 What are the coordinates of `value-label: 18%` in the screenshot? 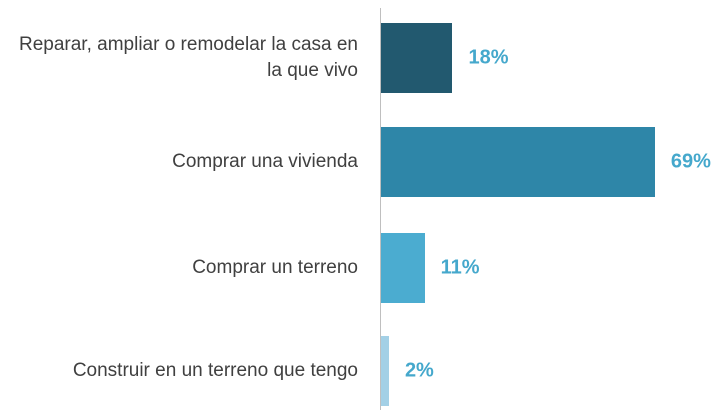 It's located at (488, 57).